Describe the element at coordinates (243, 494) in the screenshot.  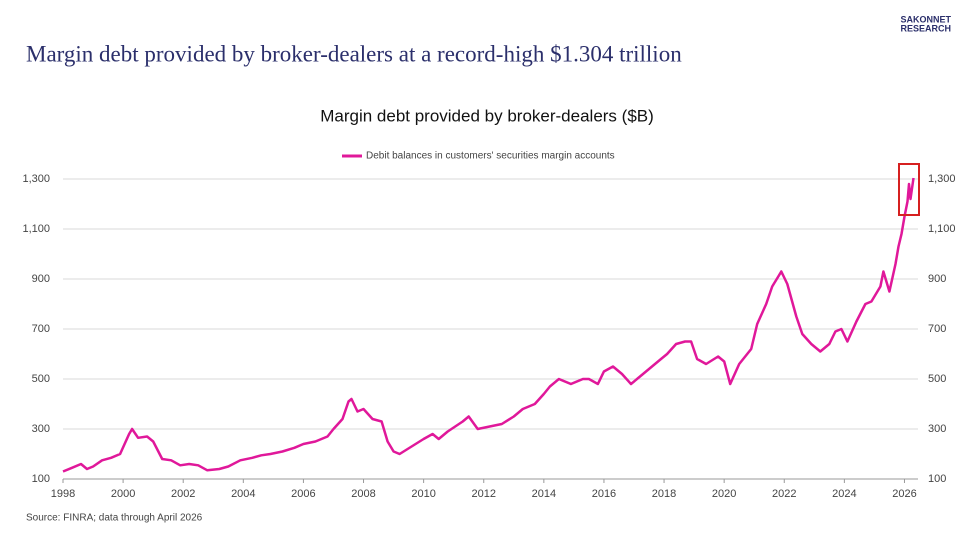
I see `x-tick-label: 2004` at that location.